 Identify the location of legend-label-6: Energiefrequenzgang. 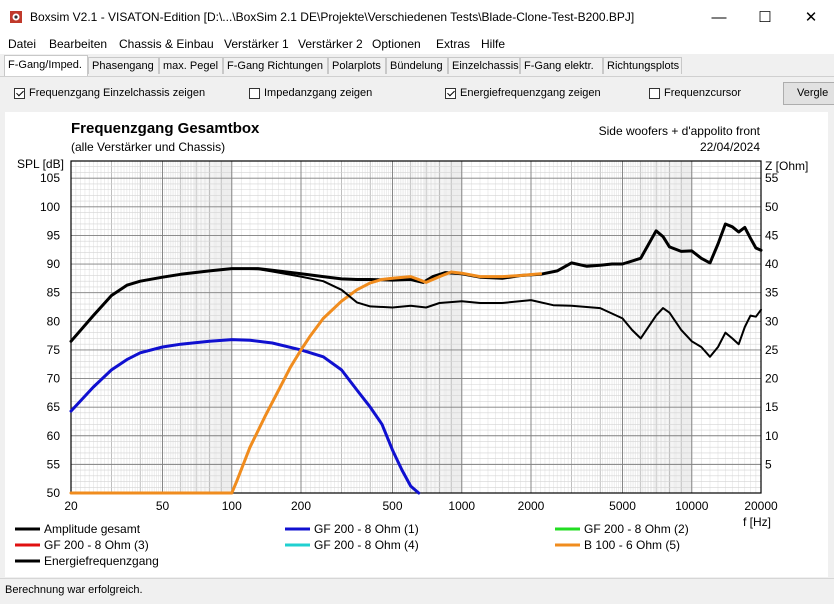
(101, 561).